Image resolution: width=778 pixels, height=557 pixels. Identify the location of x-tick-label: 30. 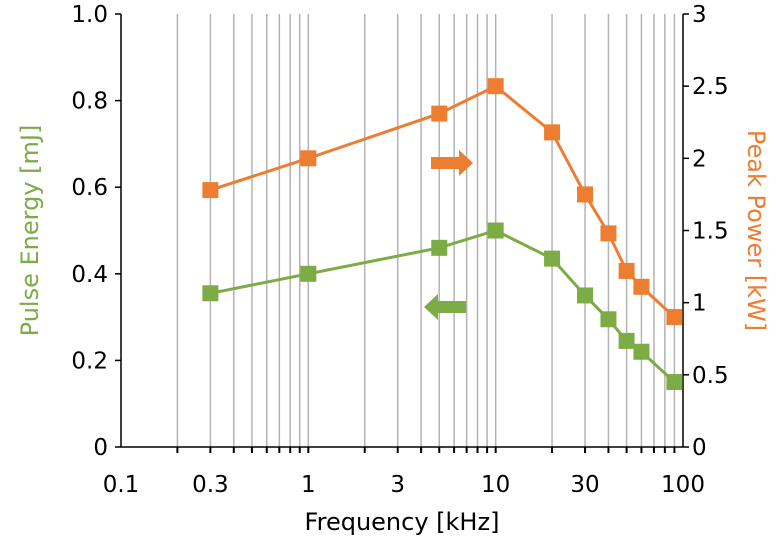
(584, 485).